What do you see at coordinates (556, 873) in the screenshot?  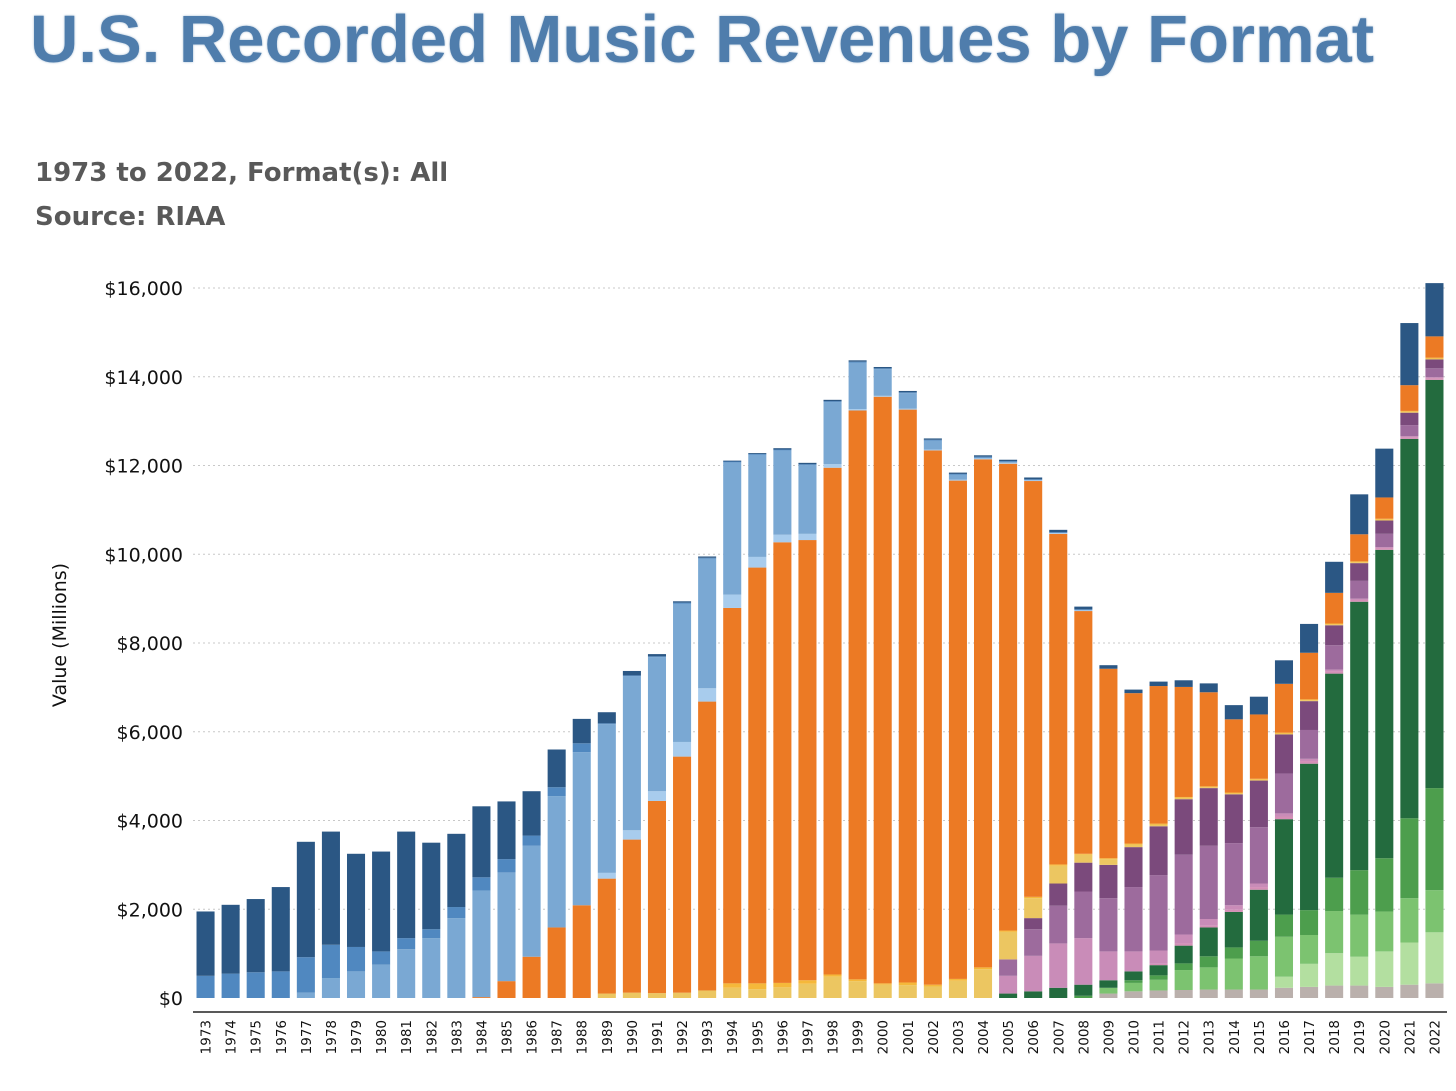 I see `bar-stack-1987` at bounding box center [556, 873].